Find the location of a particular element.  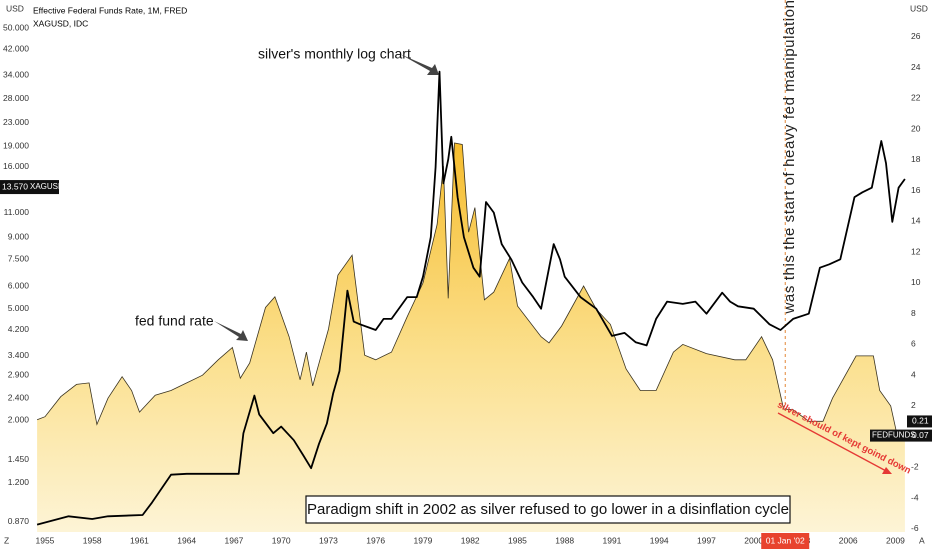

price-badge is located at coordinates (14, 187).